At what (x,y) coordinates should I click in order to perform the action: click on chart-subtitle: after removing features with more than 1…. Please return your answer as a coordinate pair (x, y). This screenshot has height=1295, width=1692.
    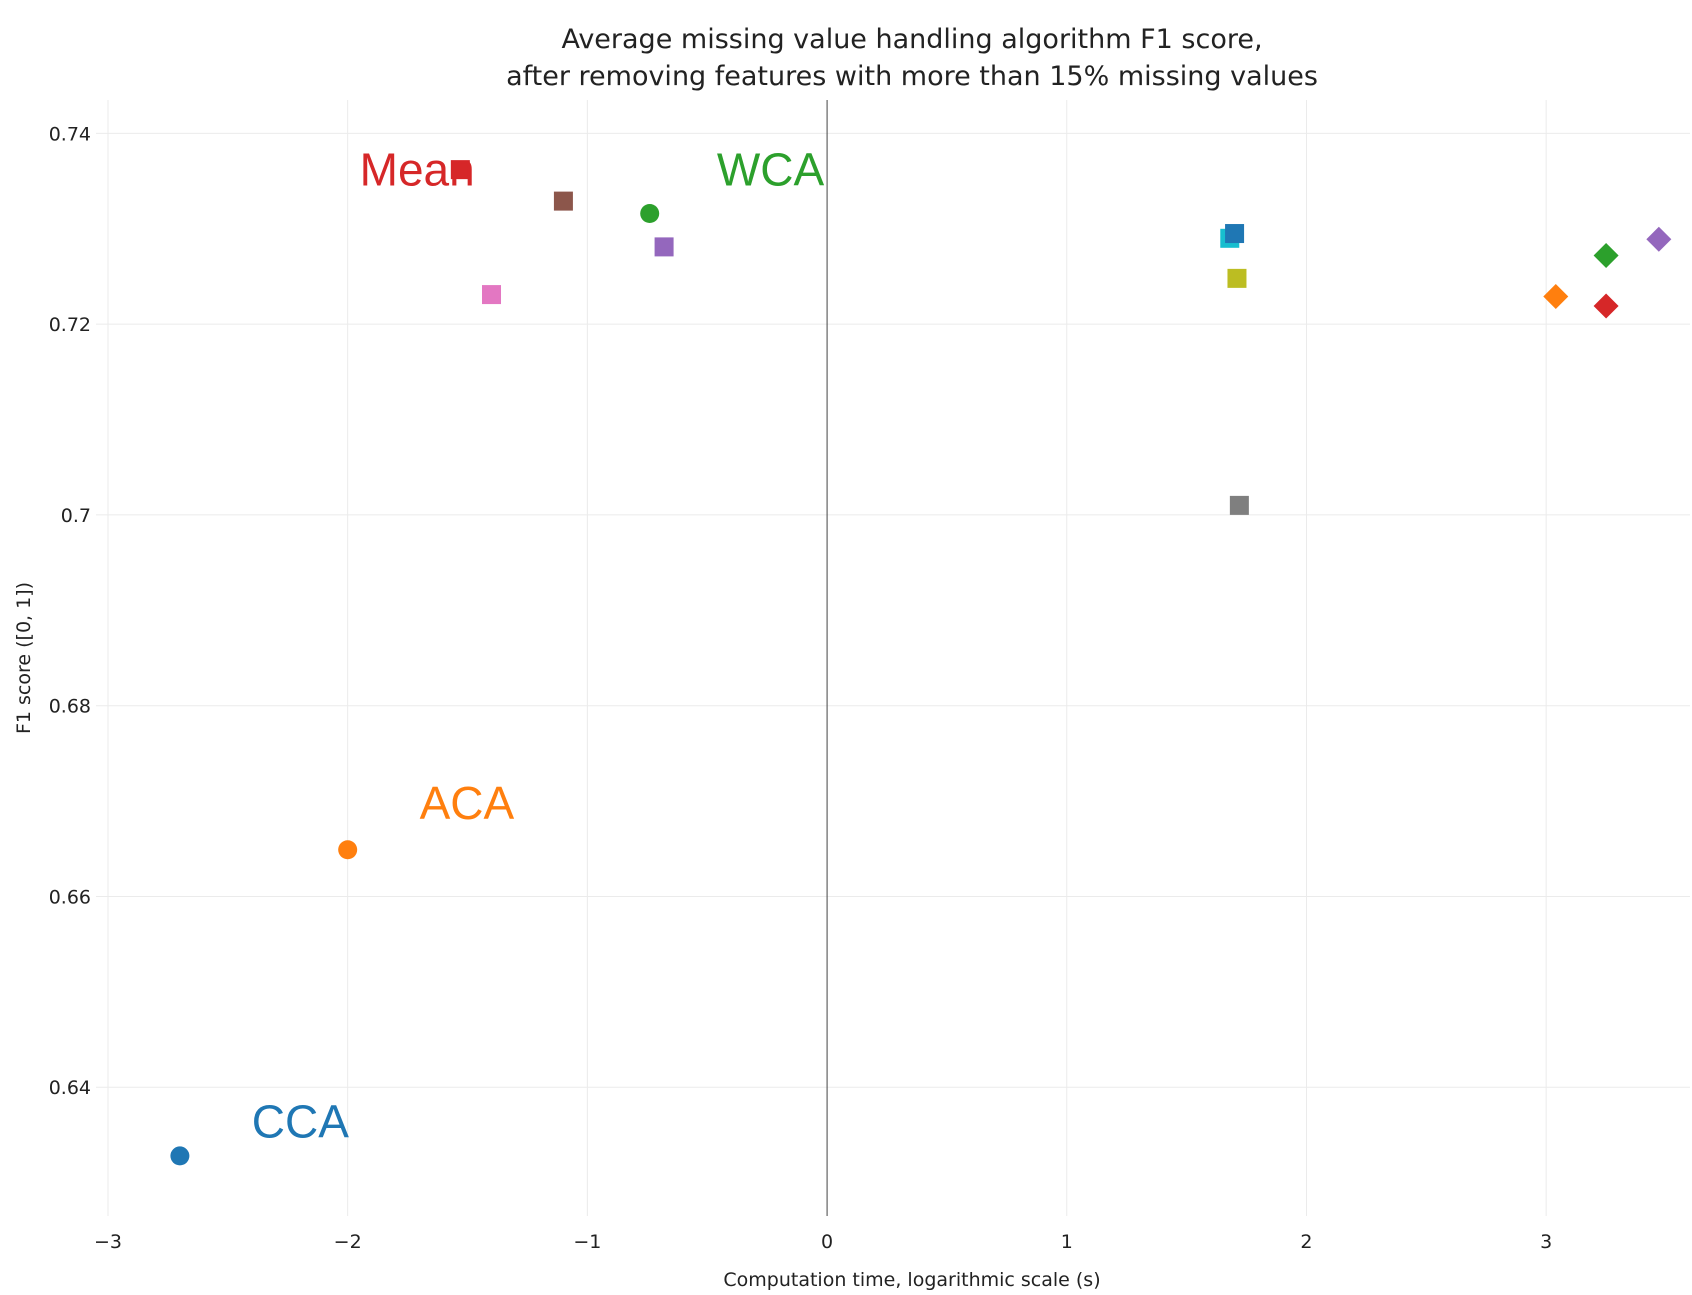
    Looking at the image, I should click on (912, 76).